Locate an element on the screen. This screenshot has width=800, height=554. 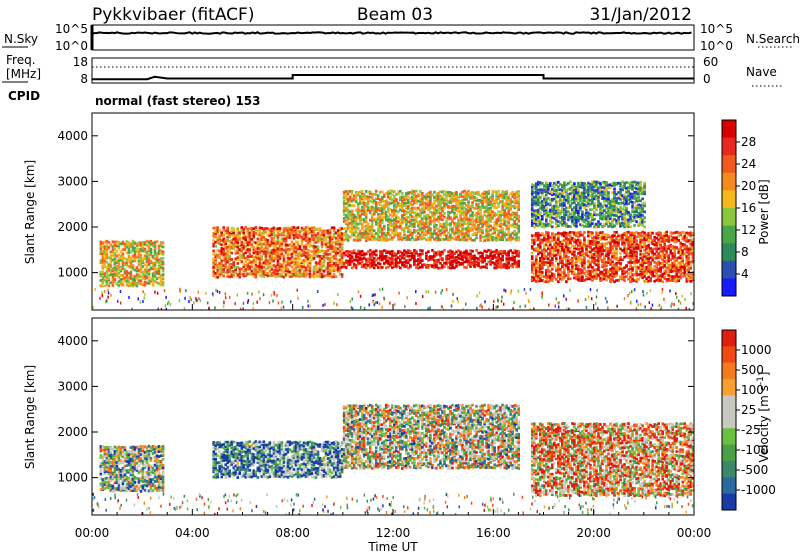
freq-right-label: Nave is located at coordinates (761, 72).